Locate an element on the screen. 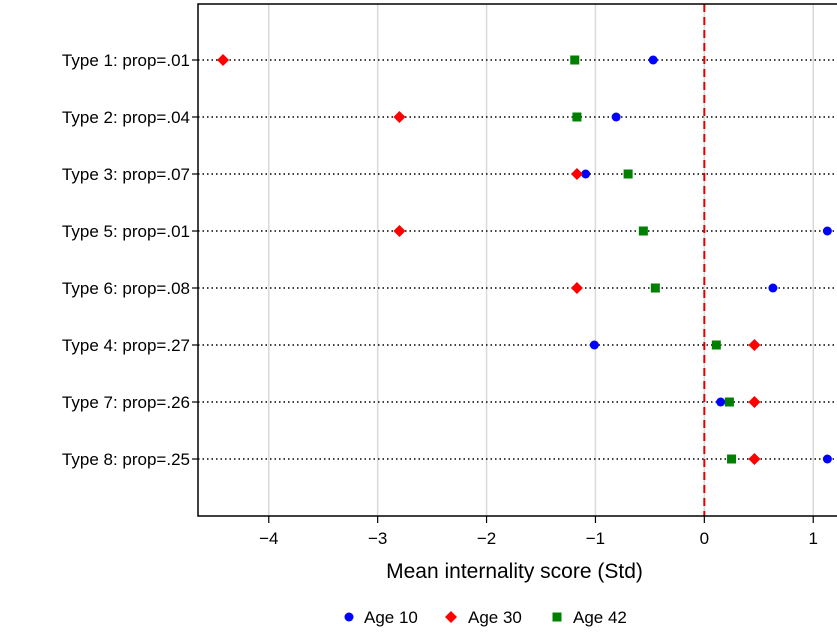 The height and width of the screenshot is (633, 837). legend-marker-square is located at coordinates (557, 617).